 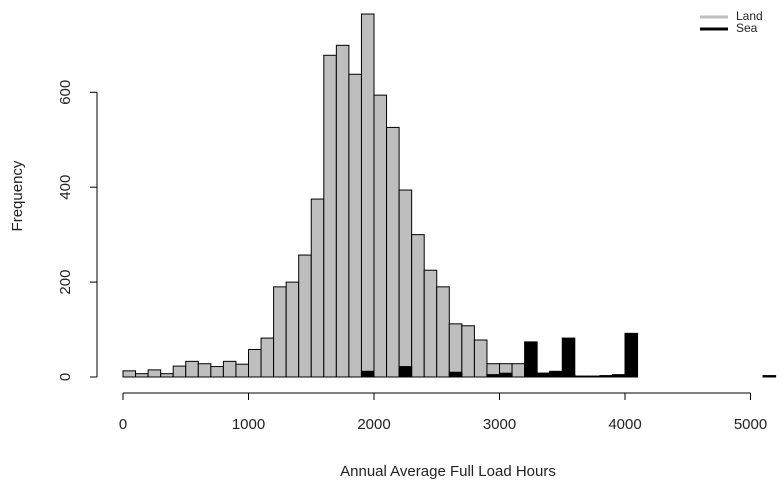 I want to click on y-tick-label: 600, so click(x=65, y=92).